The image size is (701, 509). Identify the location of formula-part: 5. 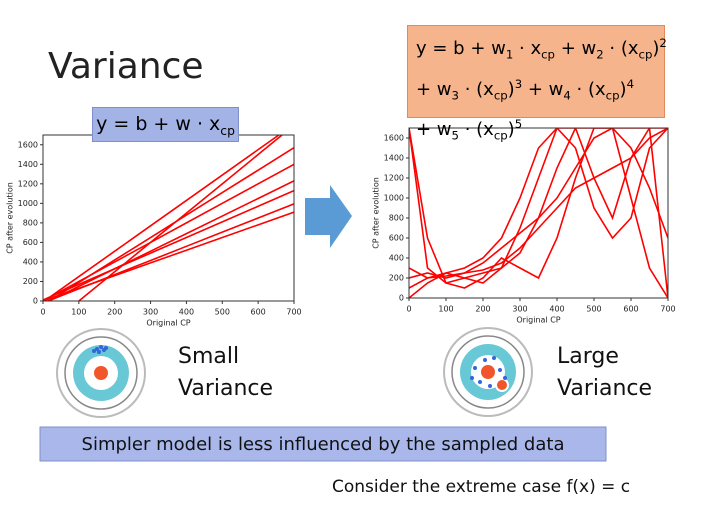
(455, 135).